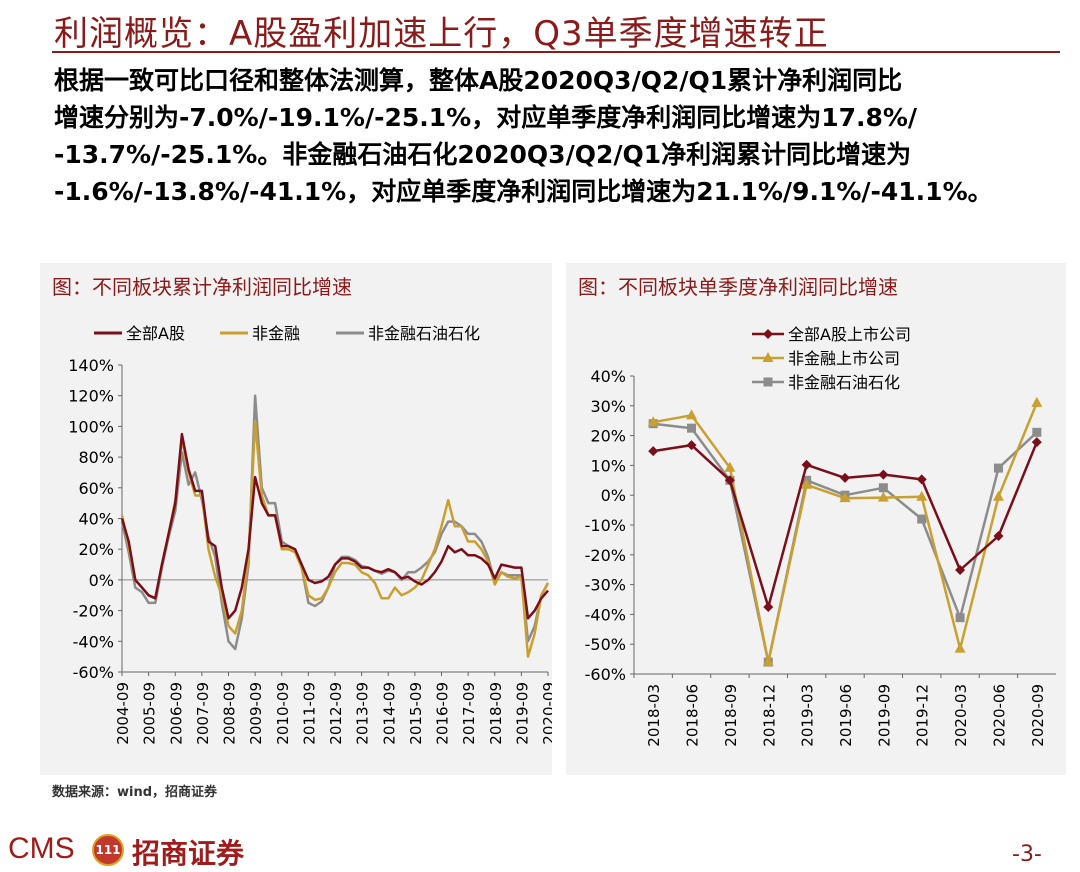 The width and height of the screenshot is (1080, 872). Describe the element at coordinates (389, 713) in the screenshot. I see `x-tick-label: 2014-09` at that location.